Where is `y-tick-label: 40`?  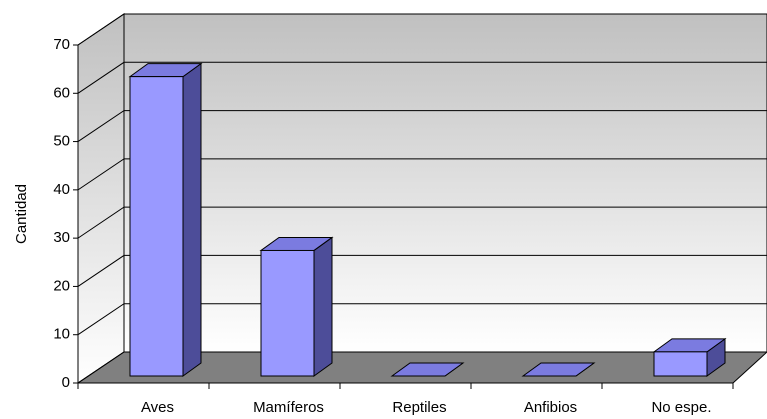
y-tick-label: 40 is located at coordinates (61, 189).